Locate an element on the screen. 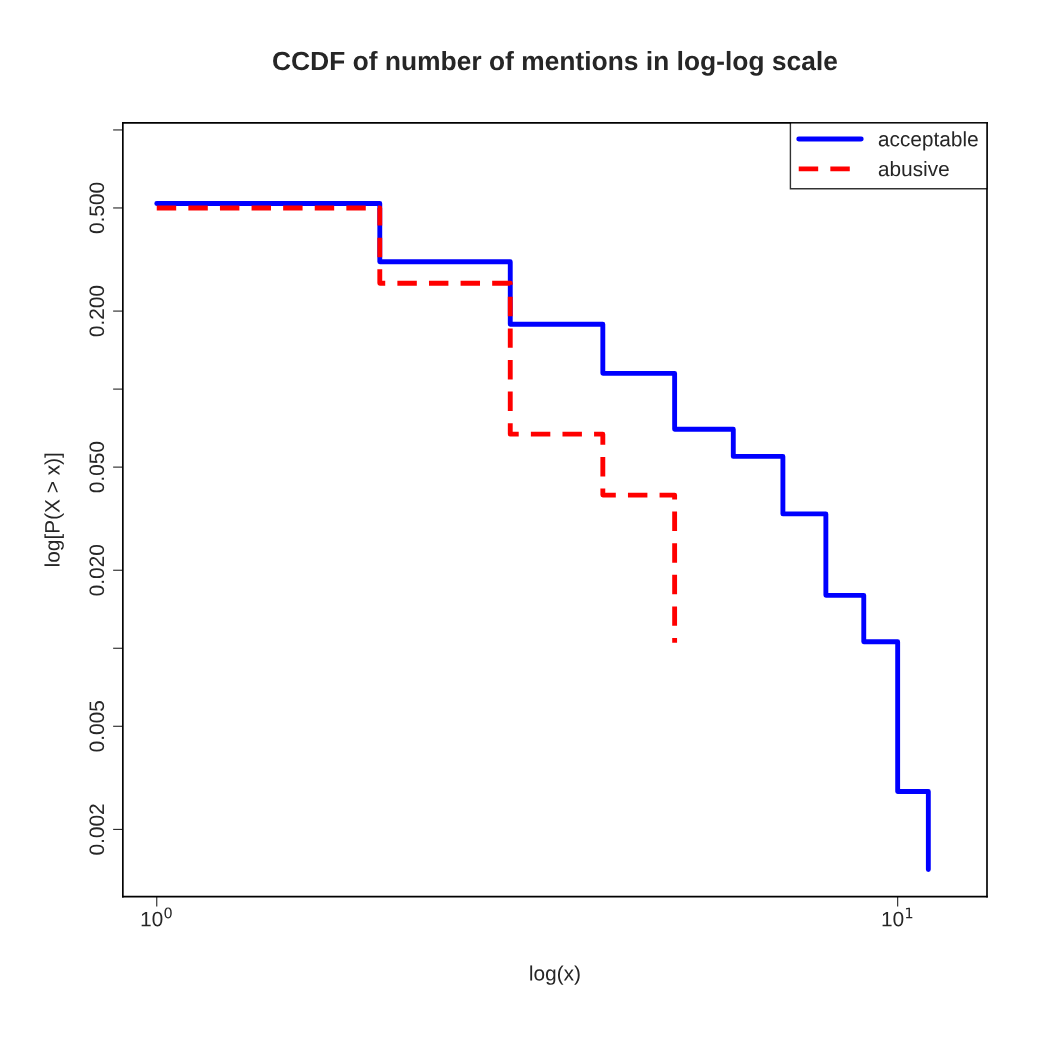  legend-label: acceptable is located at coordinates (928, 141).